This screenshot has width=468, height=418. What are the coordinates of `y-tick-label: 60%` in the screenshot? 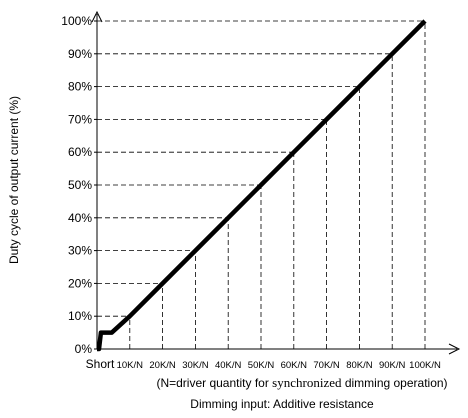 It's located at (80, 152).